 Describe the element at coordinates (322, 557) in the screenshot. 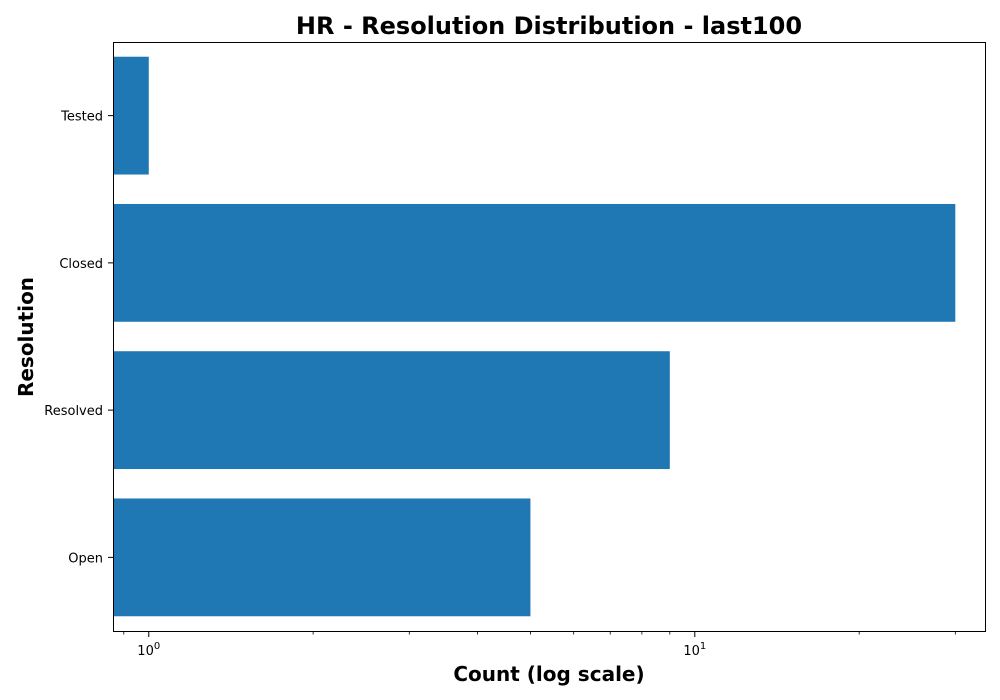

I see `bar-open` at that location.